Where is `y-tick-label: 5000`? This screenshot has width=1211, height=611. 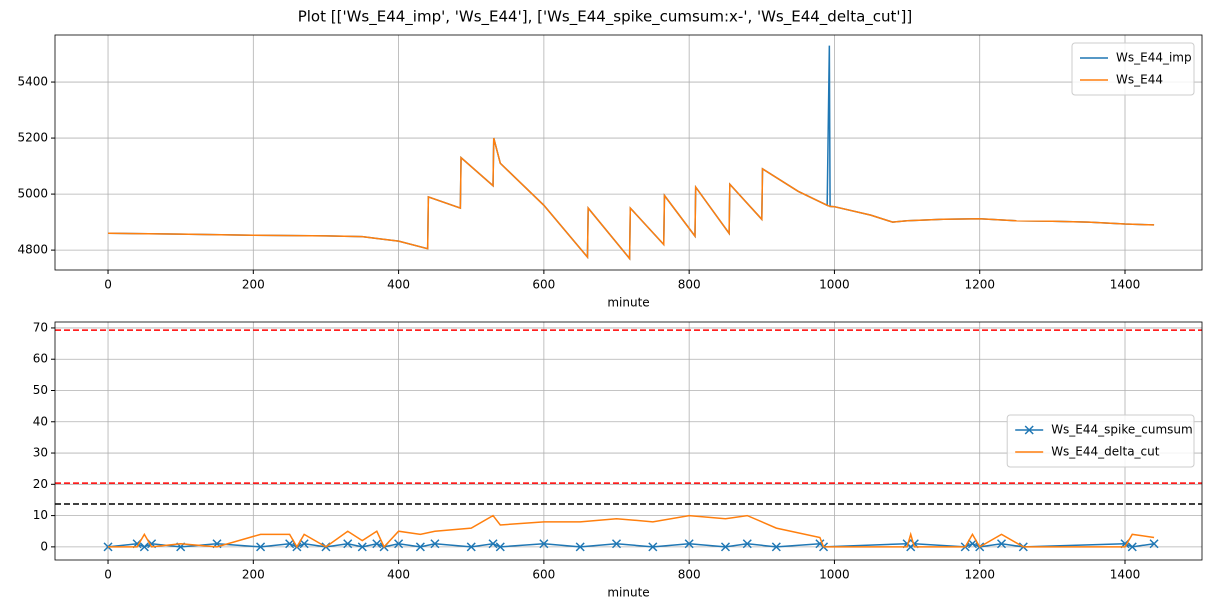
y-tick-label: 5000 is located at coordinates (32, 194).